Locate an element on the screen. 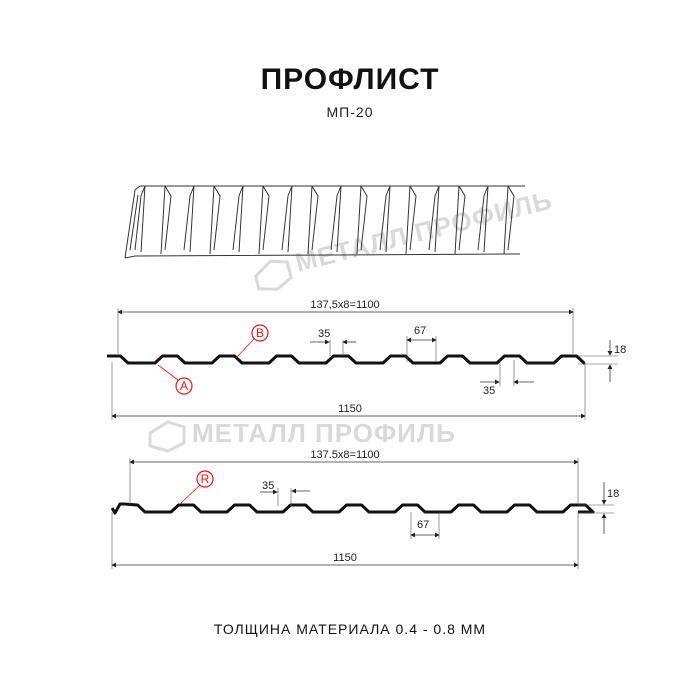 The width and height of the screenshot is (700, 700). page-subtitle: МП-20 is located at coordinates (350, 112).